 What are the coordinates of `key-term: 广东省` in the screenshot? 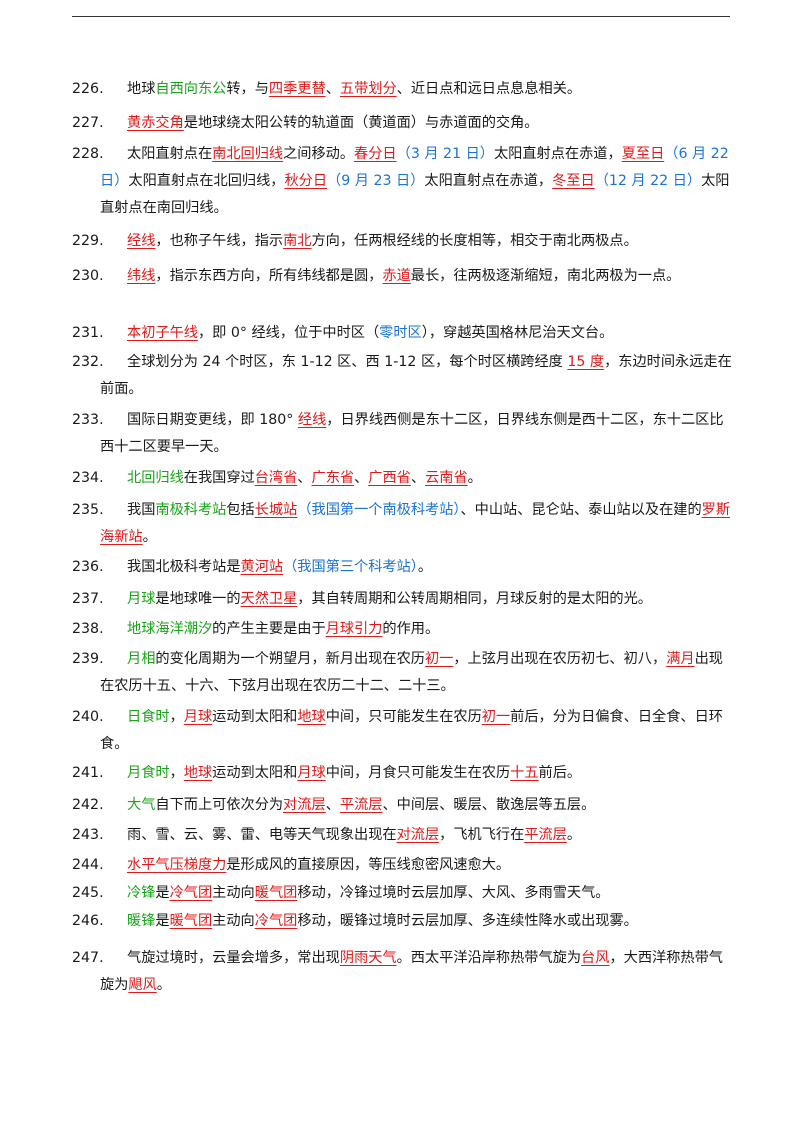 It's located at (333, 478).